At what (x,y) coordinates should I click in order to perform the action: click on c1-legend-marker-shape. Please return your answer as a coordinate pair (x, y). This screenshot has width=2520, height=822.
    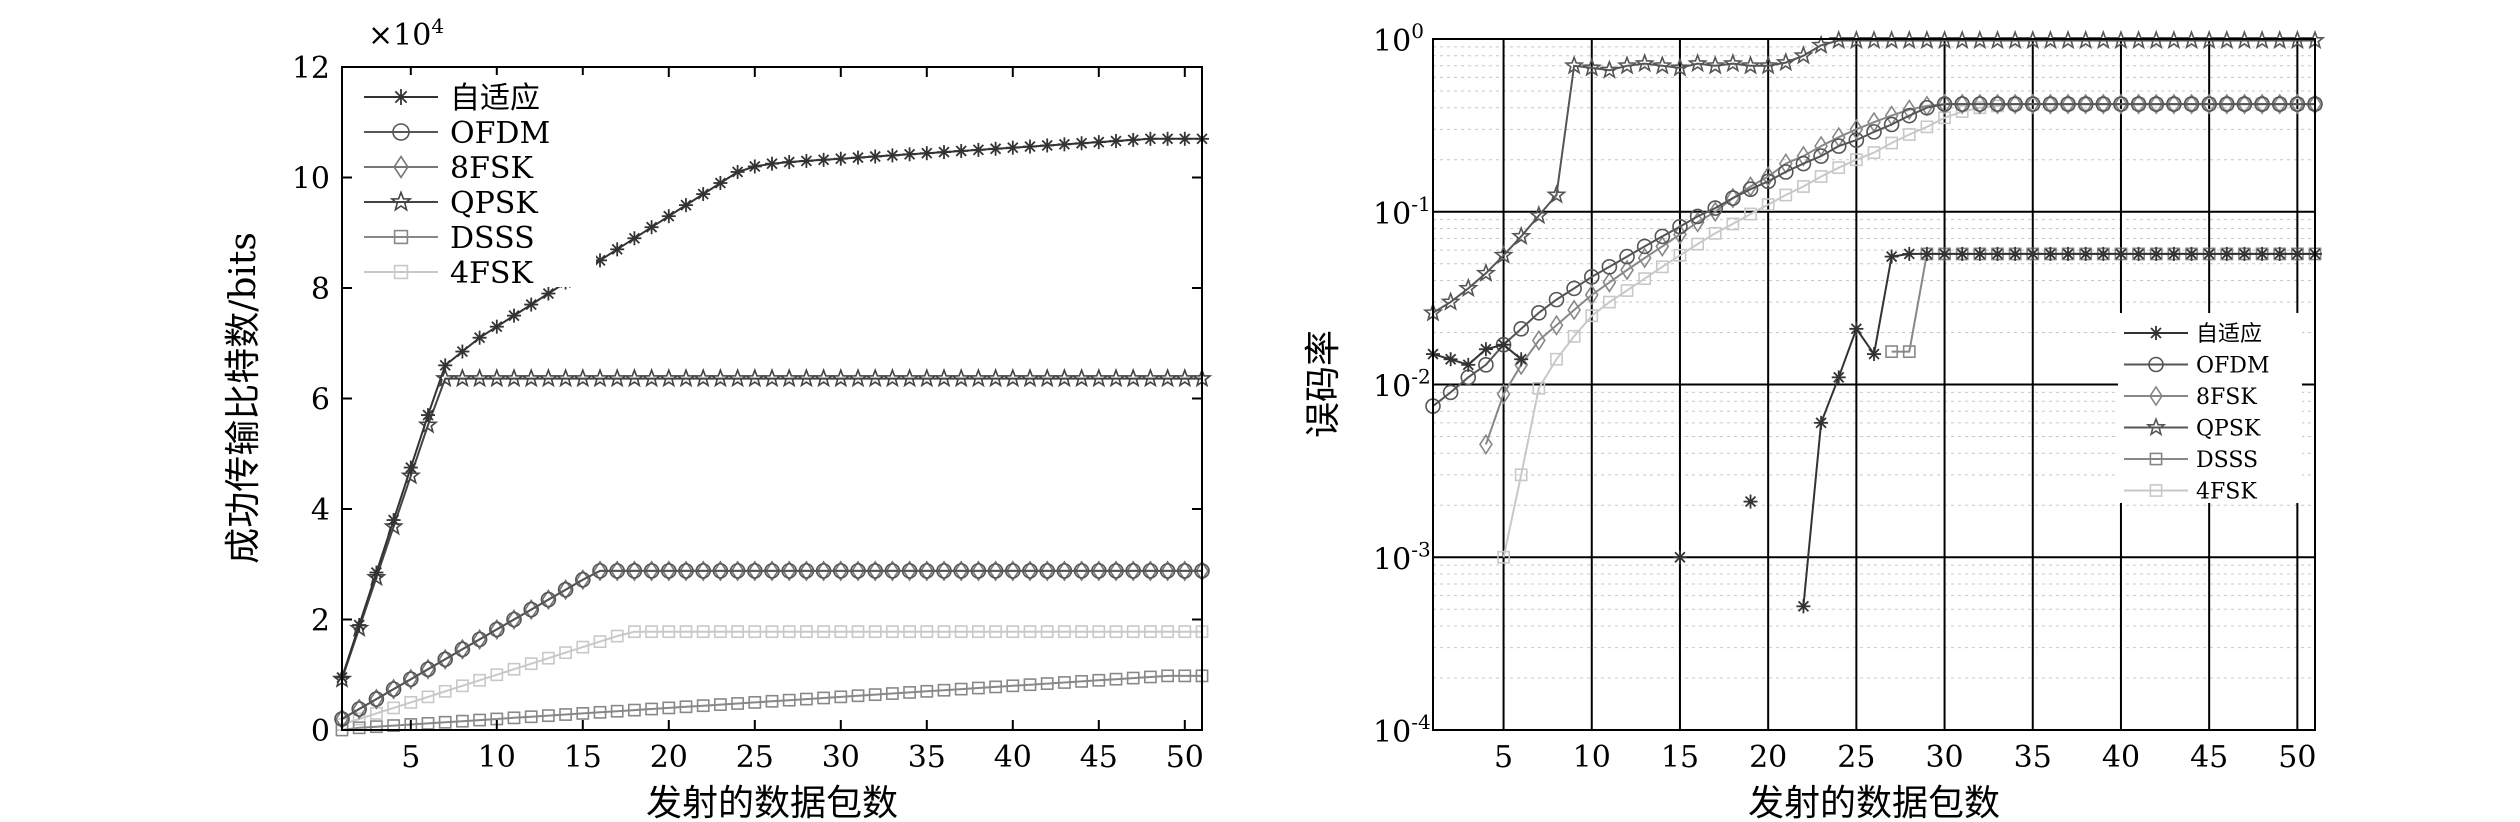
    Looking at the image, I should click on (401, 132).